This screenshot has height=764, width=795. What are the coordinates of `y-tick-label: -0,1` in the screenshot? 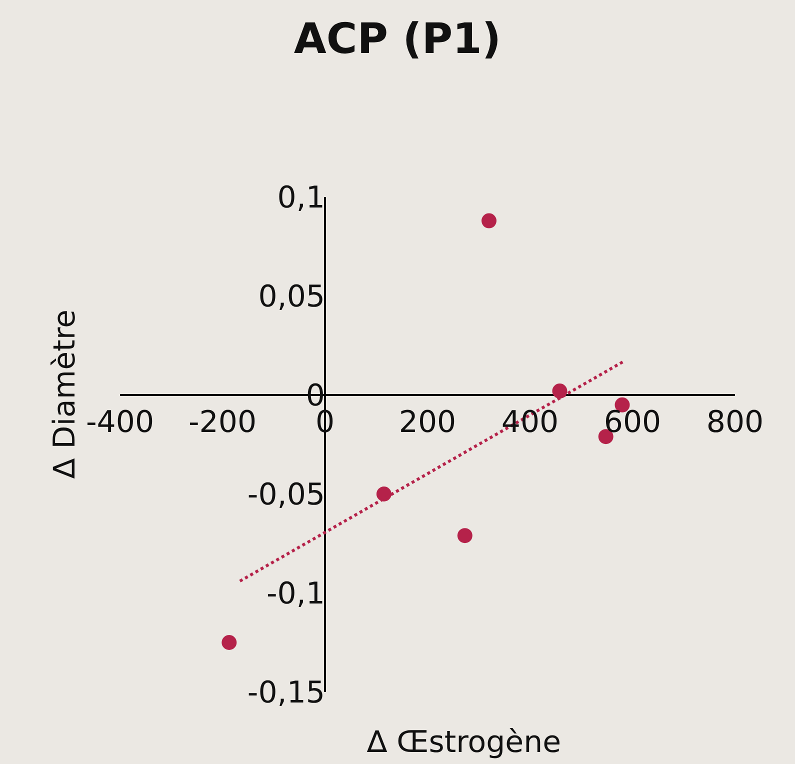 It's located at (295, 594).